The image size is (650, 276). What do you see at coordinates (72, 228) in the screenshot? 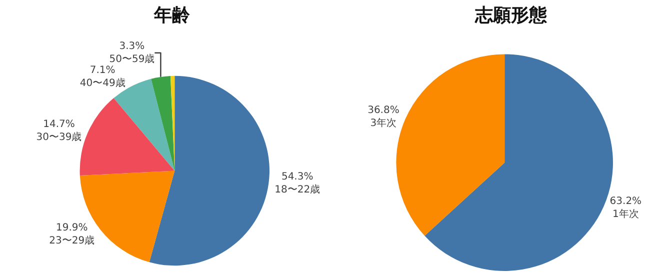
I see `data-label: 19.9%` at bounding box center [72, 228].